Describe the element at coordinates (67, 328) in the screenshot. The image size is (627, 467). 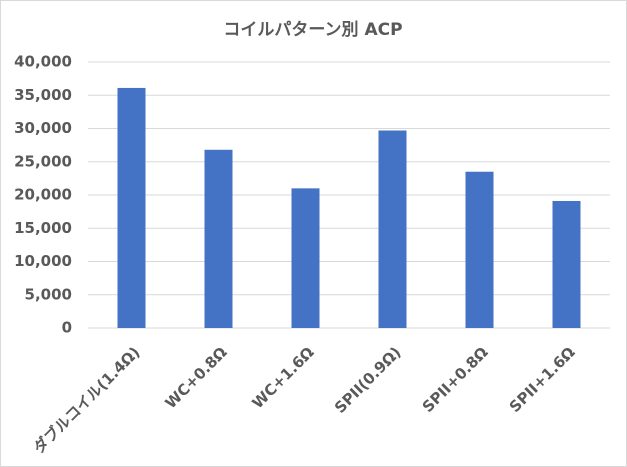
I see `y-tick-label: 0` at that location.